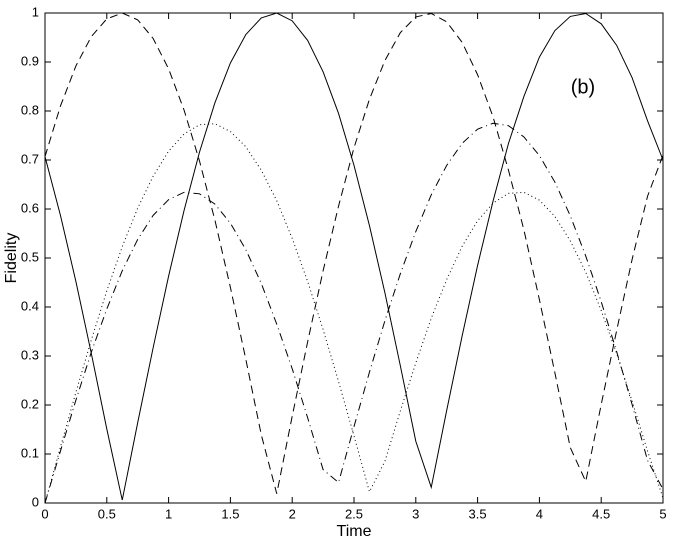 Image resolution: width=675 pixels, height=542 pixels. I want to click on y-tick-label: 0.6, so click(30, 207).